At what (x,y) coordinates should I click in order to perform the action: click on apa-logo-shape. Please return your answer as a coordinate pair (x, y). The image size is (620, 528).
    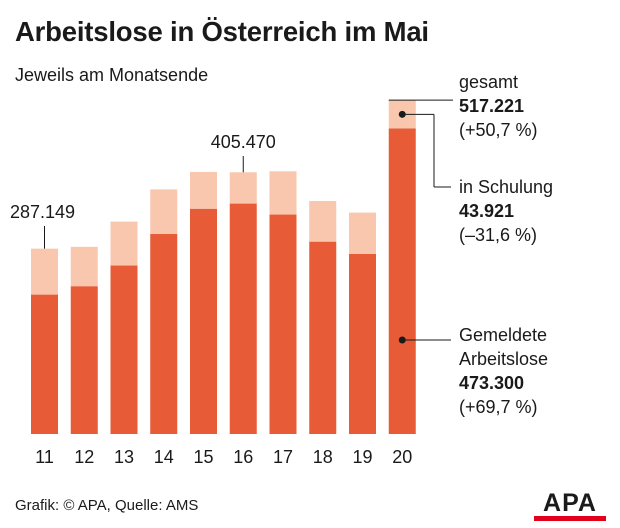
    Looking at the image, I should click on (570, 518).